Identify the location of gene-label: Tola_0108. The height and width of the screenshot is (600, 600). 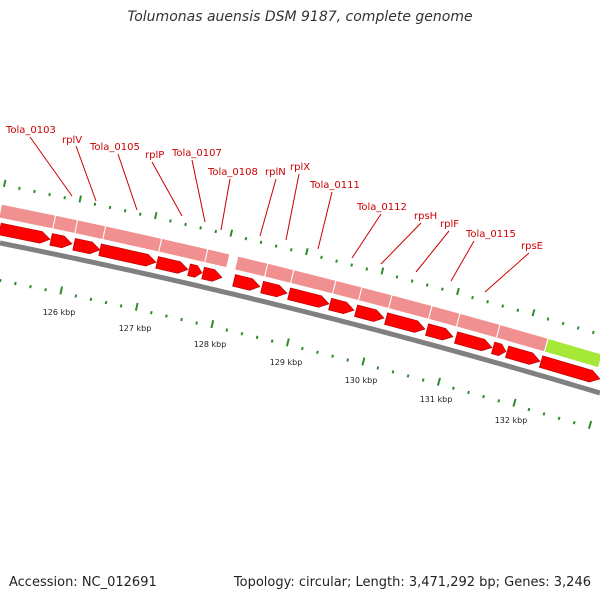
(232, 172).